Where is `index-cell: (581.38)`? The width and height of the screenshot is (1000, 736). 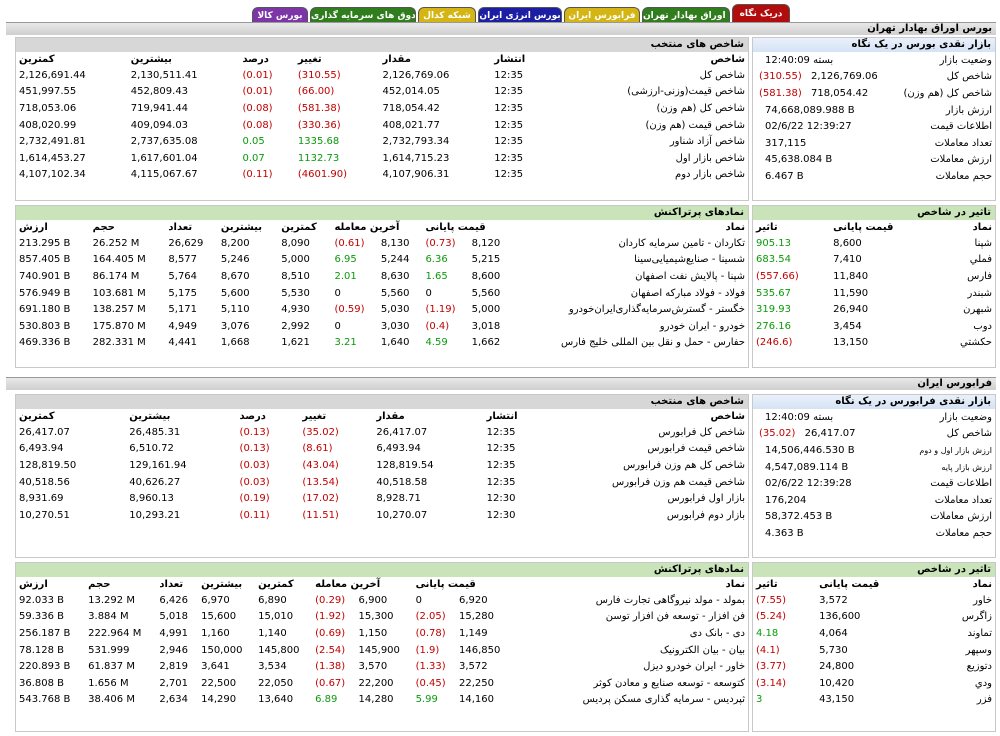
index-cell: (581.38) is located at coordinates (319, 108).